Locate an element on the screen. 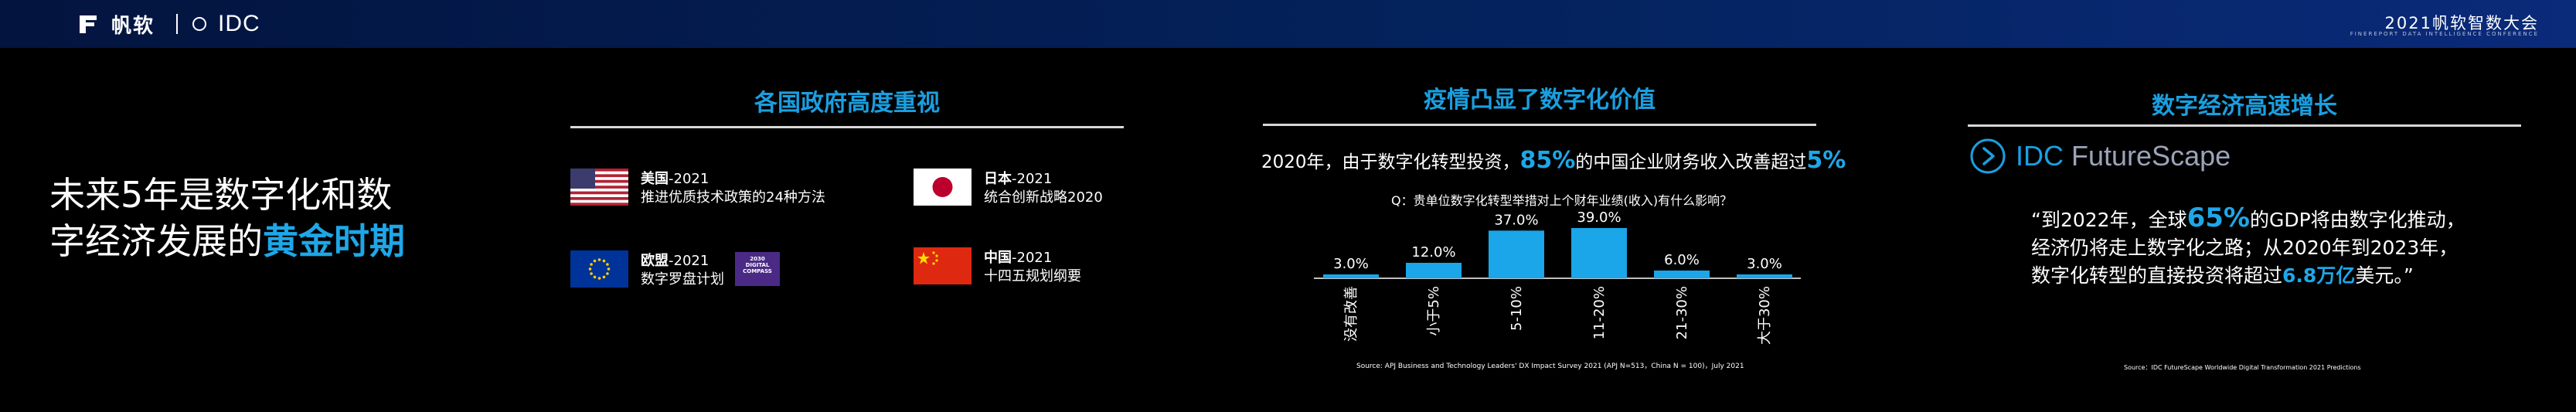  chart-category-label: 21-30% is located at coordinates (1682, 312).